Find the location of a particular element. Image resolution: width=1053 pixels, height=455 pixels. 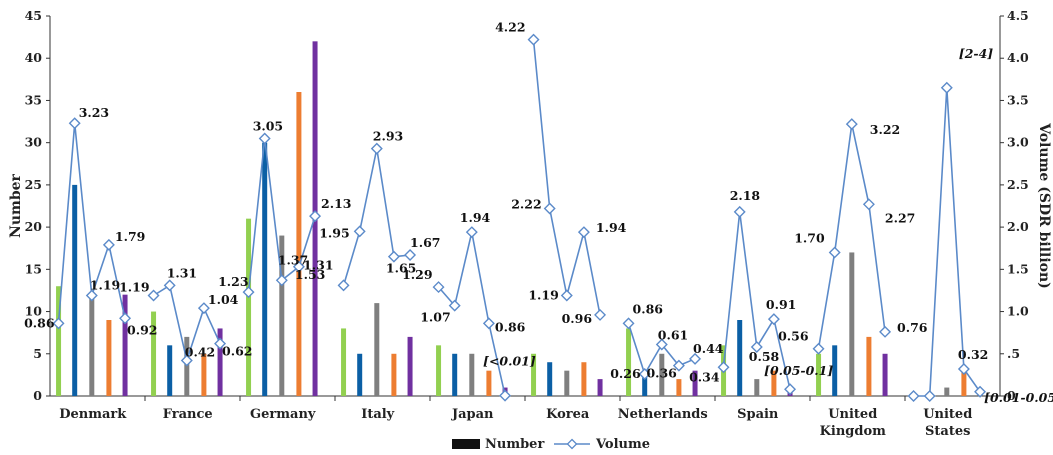

category-label: Spain is located at coordinates (758, 414).